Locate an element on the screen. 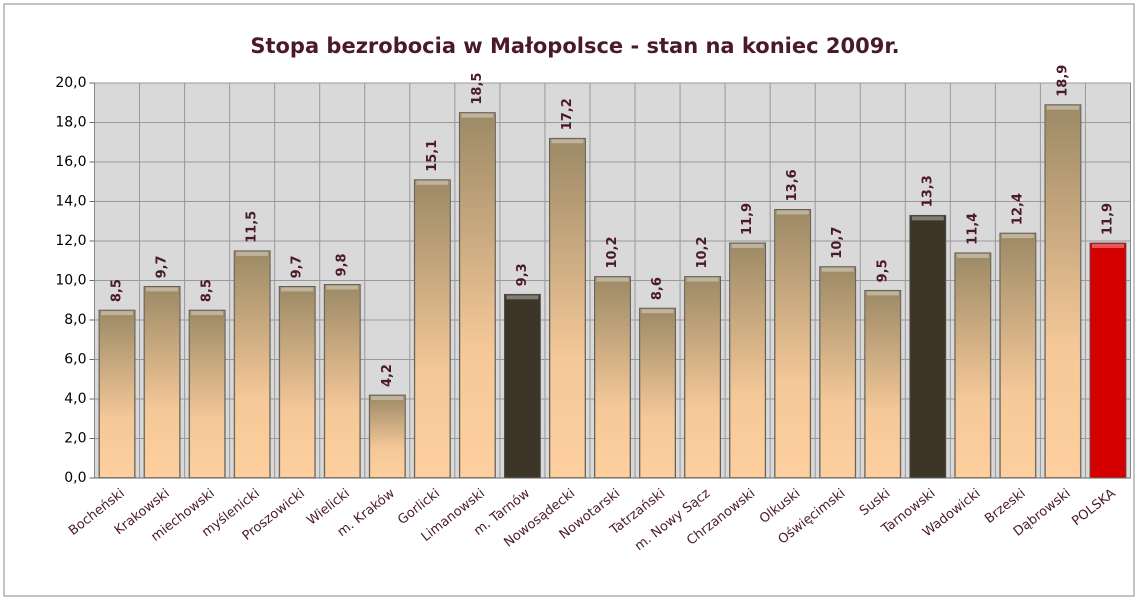 Image resolution: width=1142 pixels, height=601 pixels. y-tick-label: 8,0 is located at coordinates (75, 320).